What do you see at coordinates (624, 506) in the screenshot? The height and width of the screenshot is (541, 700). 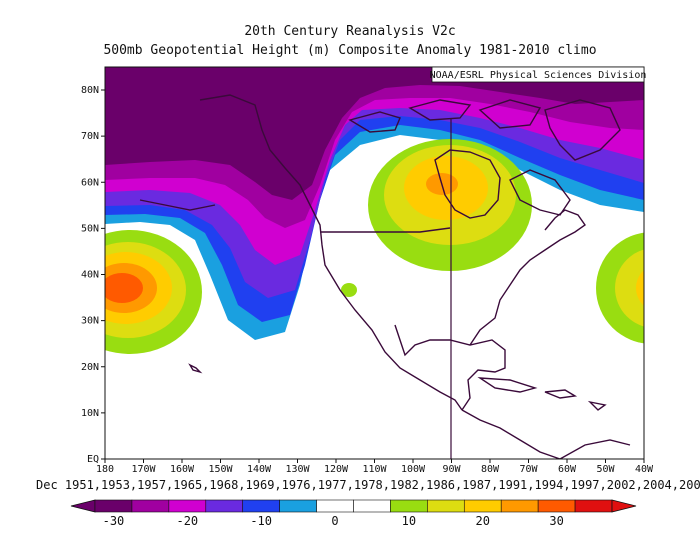 I see `colorbar-max-arrow` at bounding box center [624, 506].